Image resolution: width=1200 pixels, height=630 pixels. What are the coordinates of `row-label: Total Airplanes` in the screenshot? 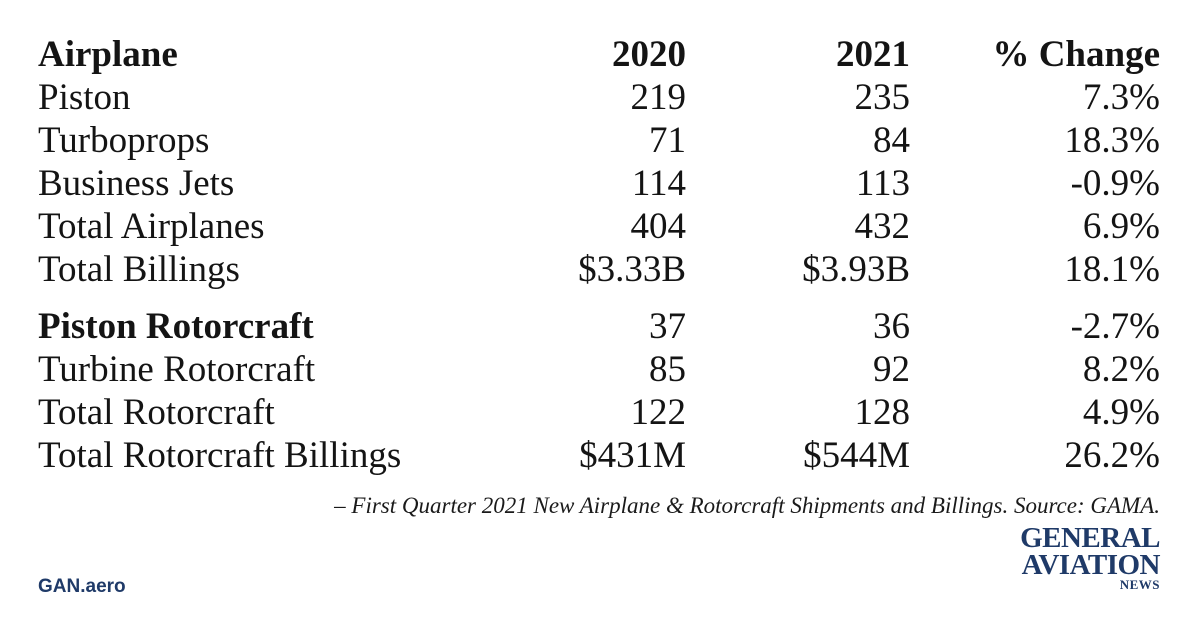 It's located at (151, 226).